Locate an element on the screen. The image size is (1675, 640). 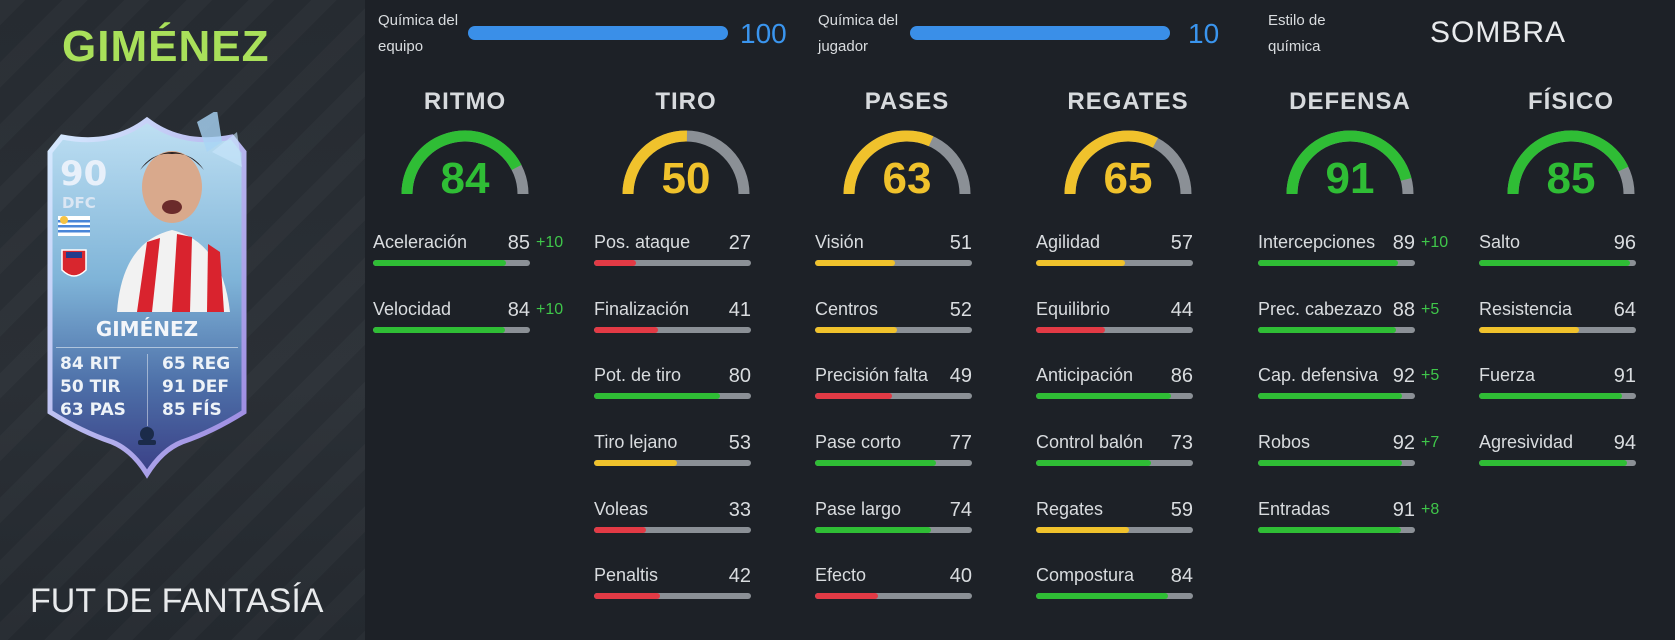
stat-row: Fuerza 91 is located at coordinates (1577, 385).